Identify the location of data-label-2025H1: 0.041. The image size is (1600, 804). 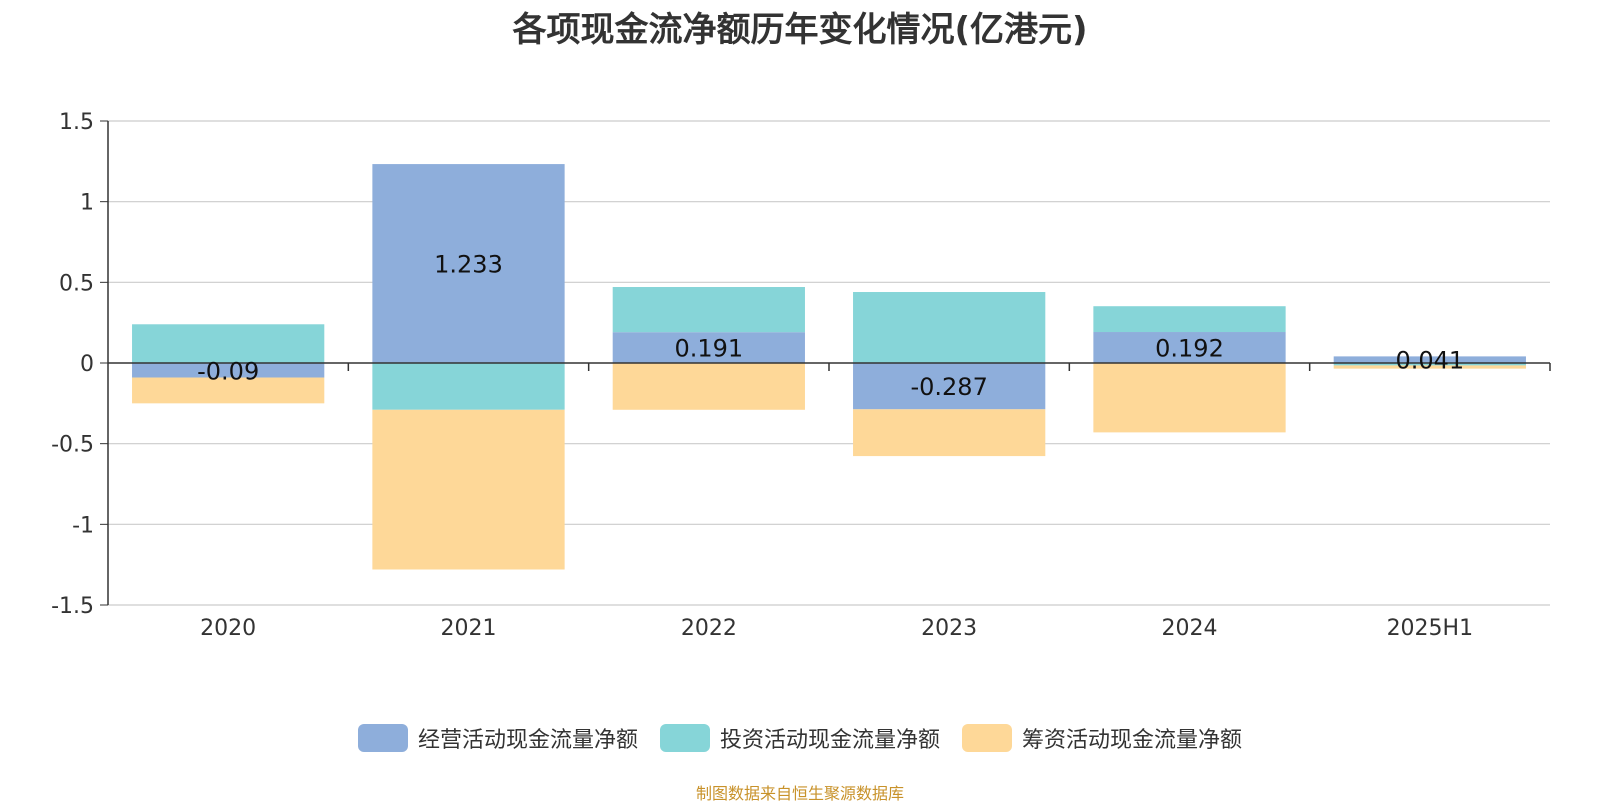
(1429, 361).